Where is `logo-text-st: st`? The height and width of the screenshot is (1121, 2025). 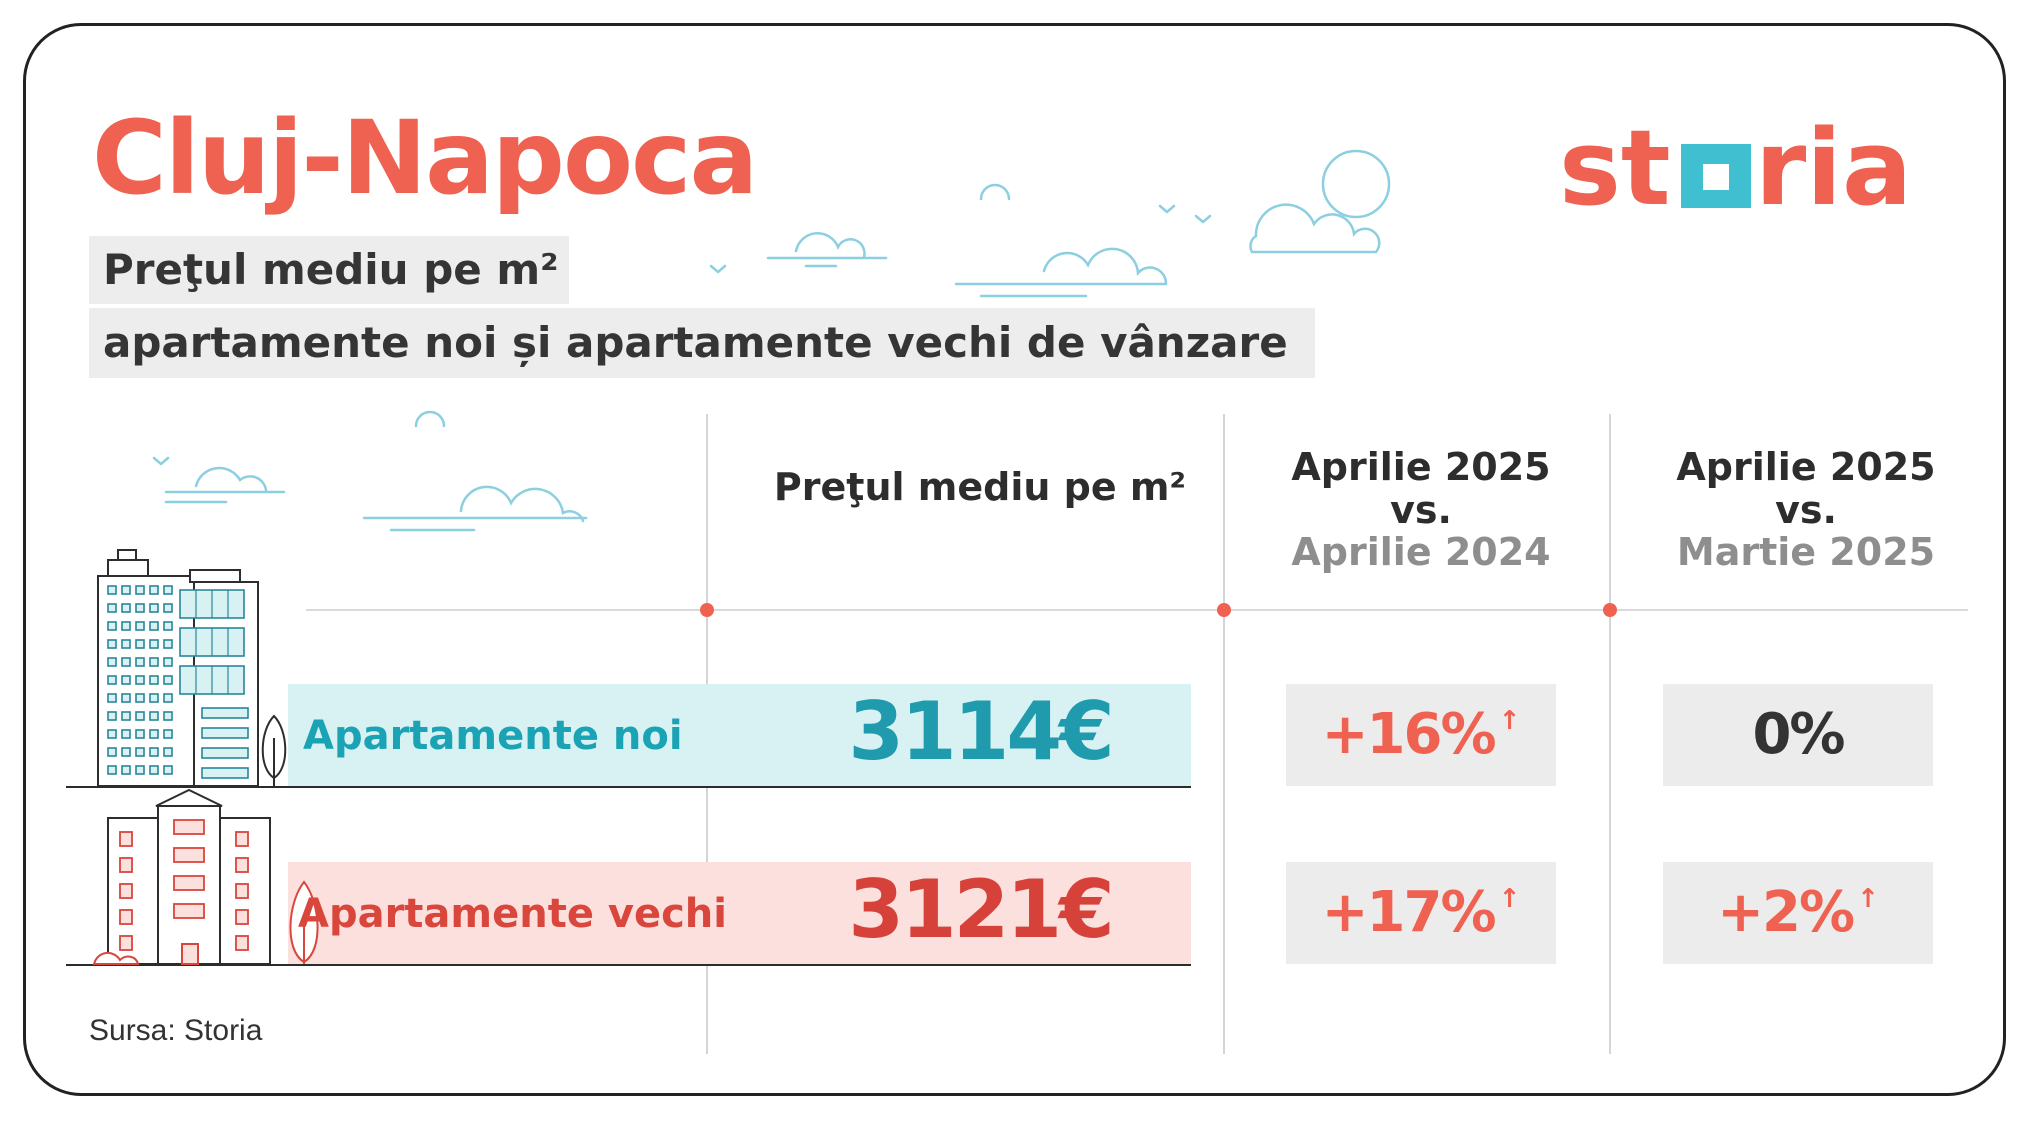 logo-text-st: st is located at coordinates (1615, 168).